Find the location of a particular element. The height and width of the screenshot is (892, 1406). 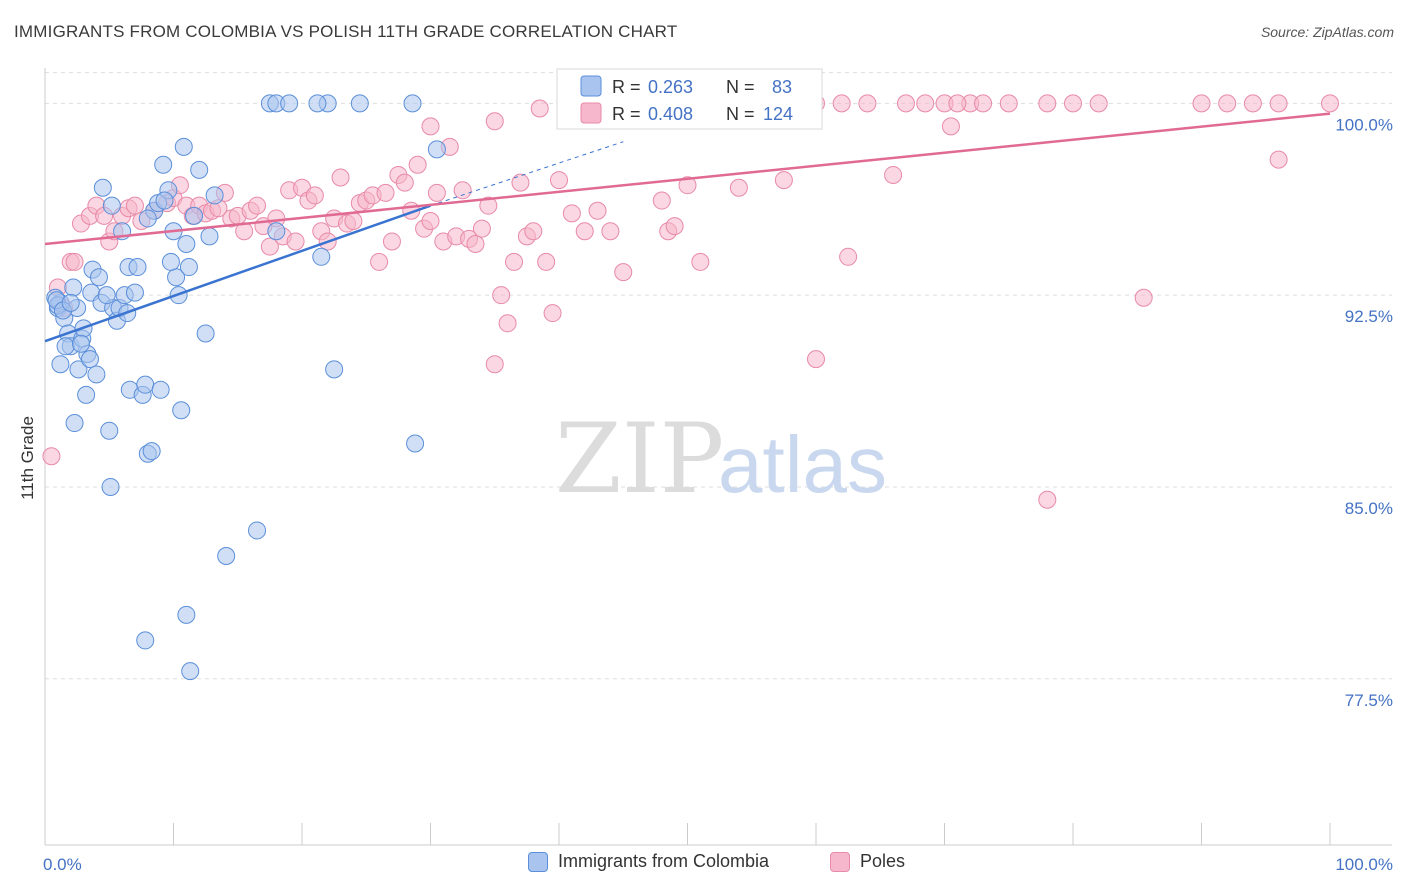

legend-item-colombia: Immigrants from Colombia is located at coordinates (648, 861).